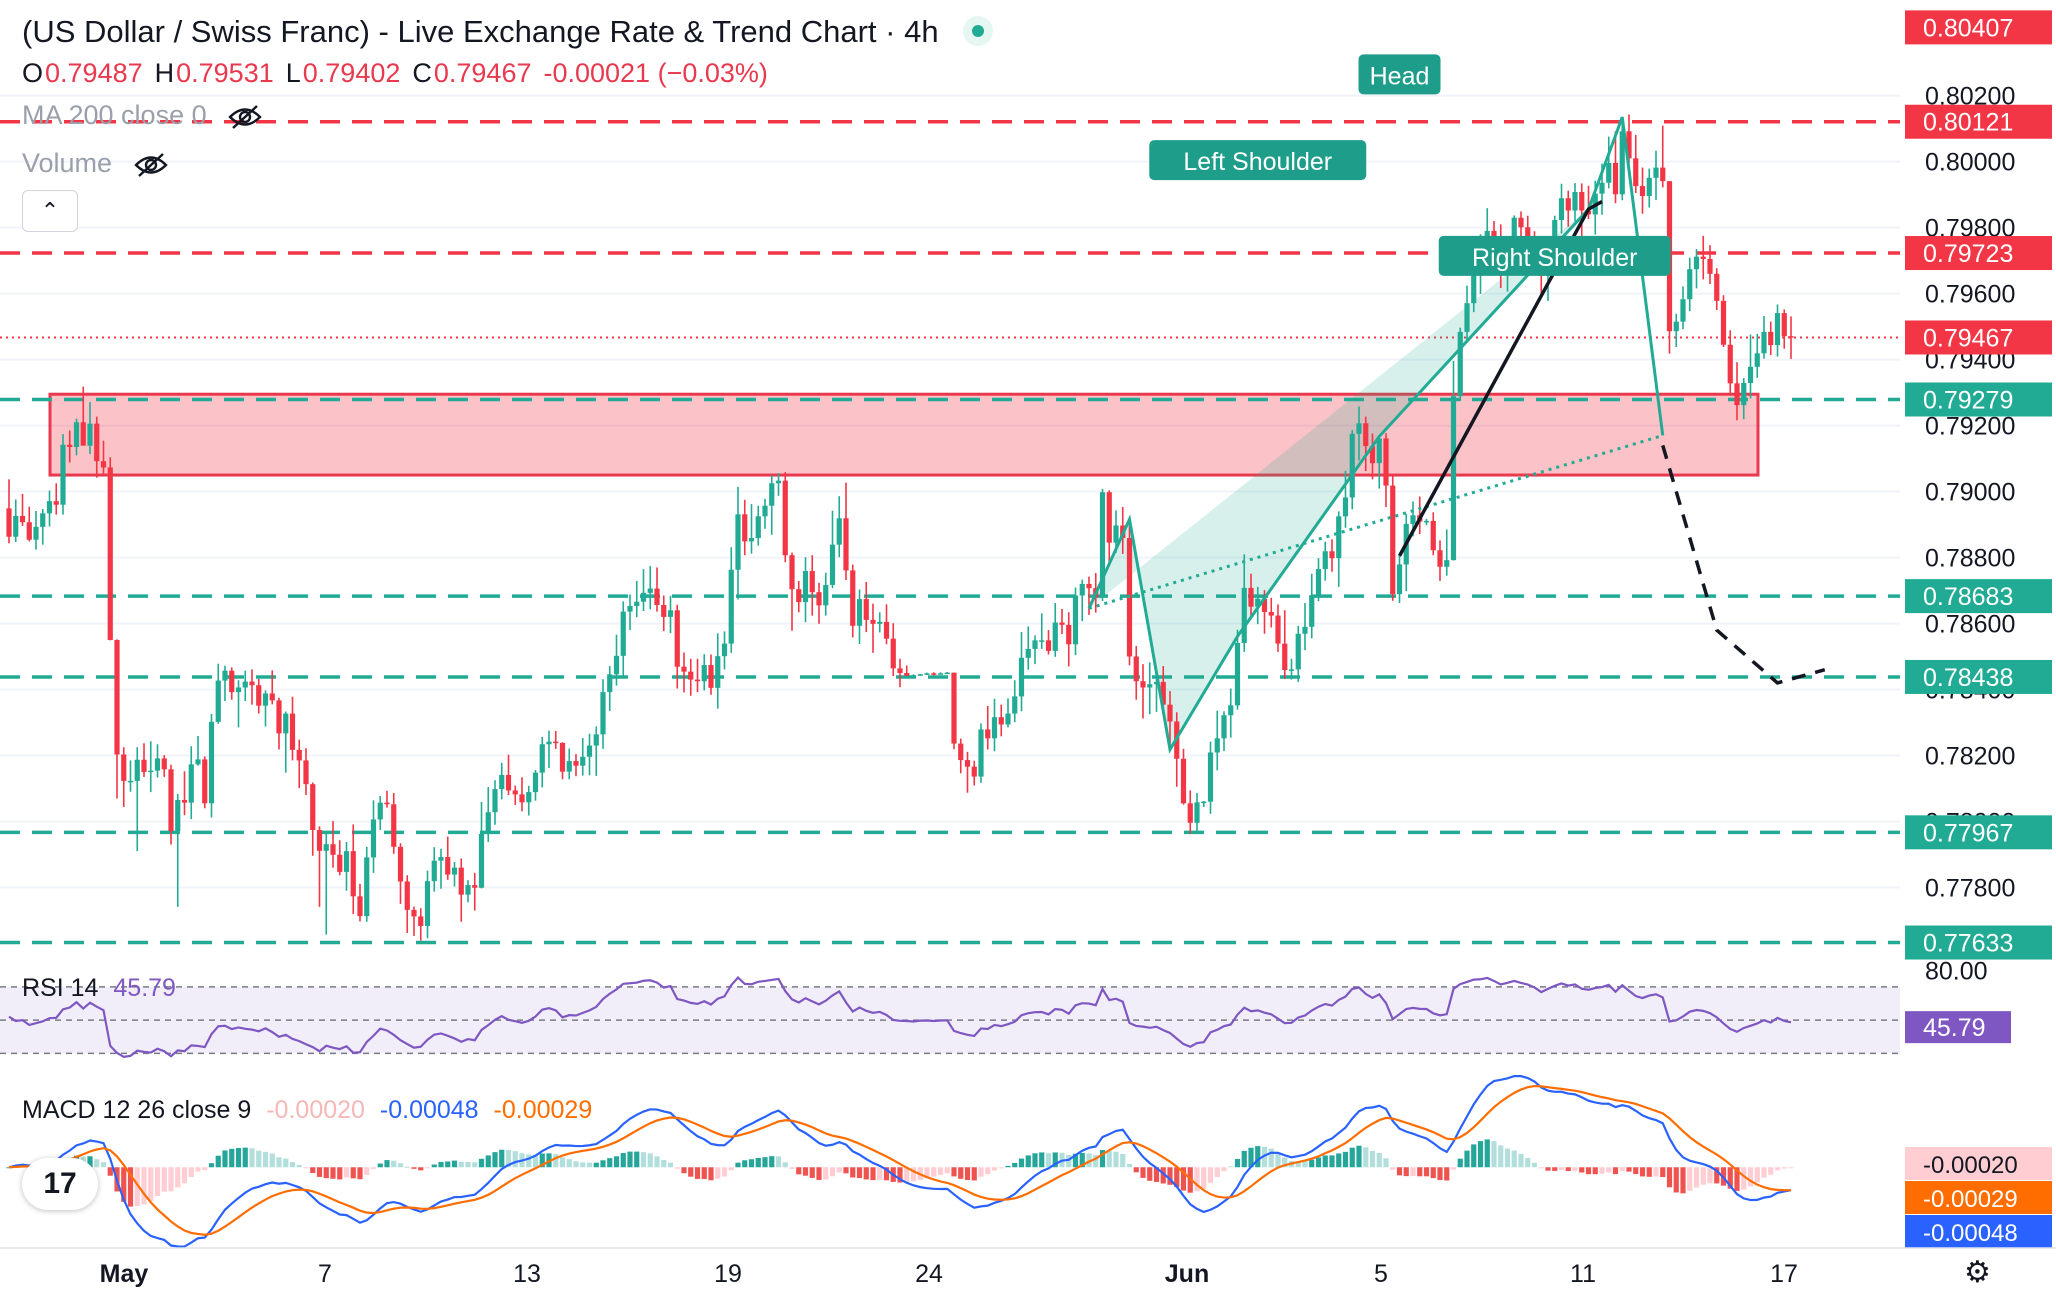 The image size is (2056, 1298). What do you see at coordinates (1257, 162) in the screenshot?
I see `pattern-label-text: Left Shoulder` at bounding box center [1257, 162].